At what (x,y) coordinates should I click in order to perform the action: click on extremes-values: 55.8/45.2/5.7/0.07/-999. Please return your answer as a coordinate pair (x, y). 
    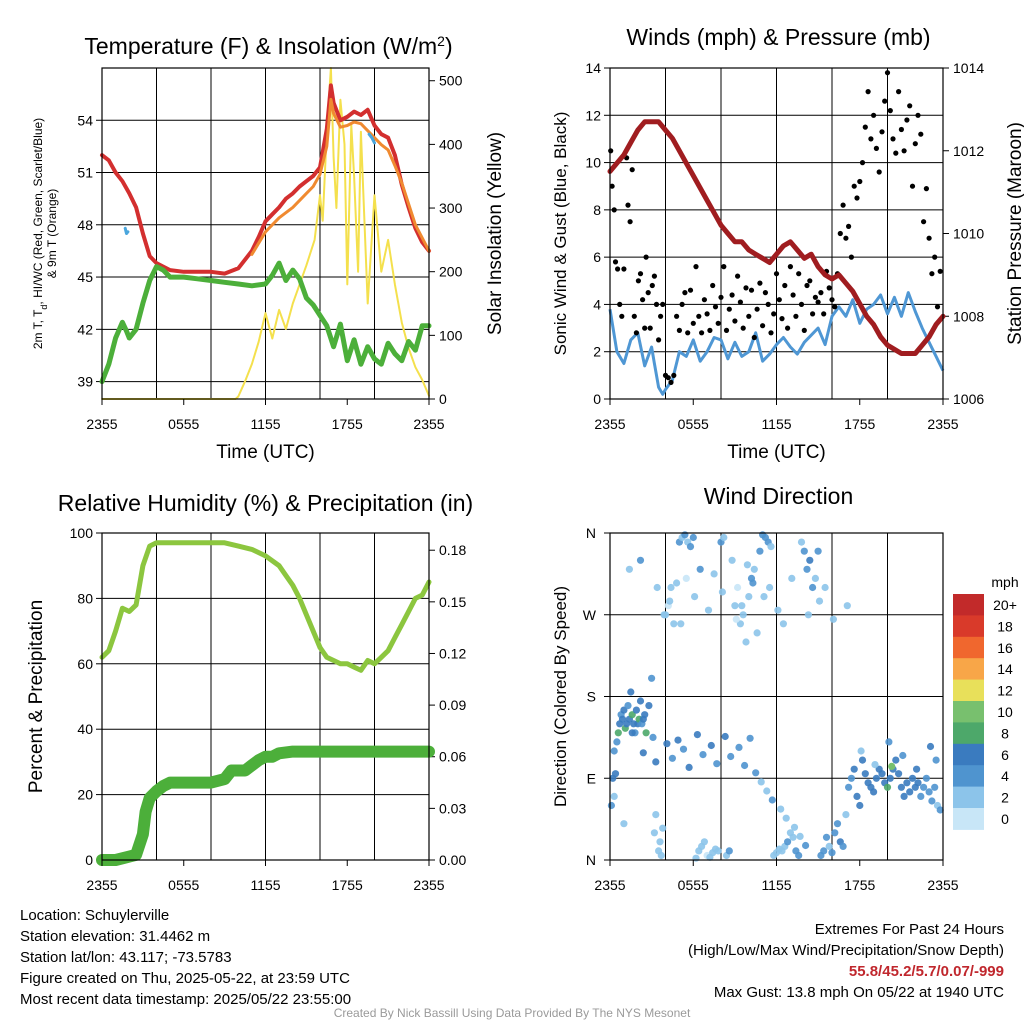
    Looking at the image, I should click on (926, 971).